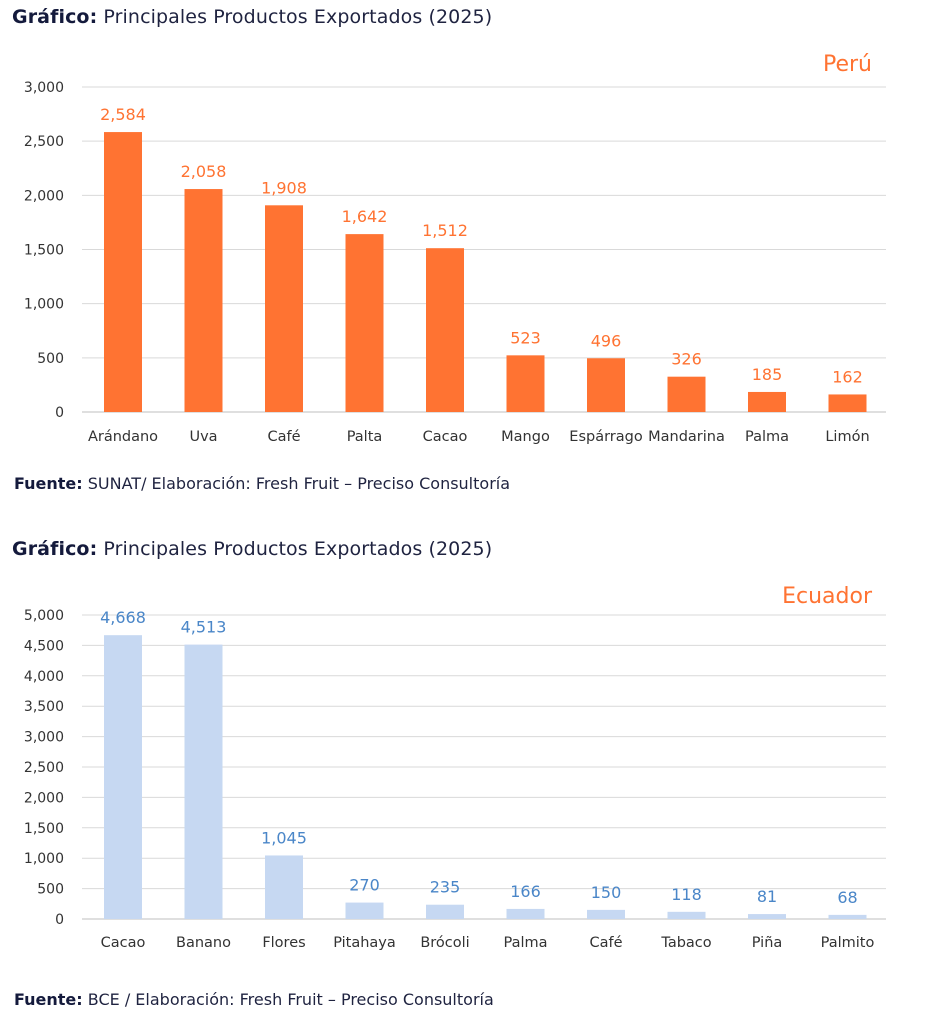 This screenshot has height=1024, width=925. What do you see at coordinates (847, 437) in the screenshot?
I see `x-tick-label: Limón` at bounding box center [847, 437].